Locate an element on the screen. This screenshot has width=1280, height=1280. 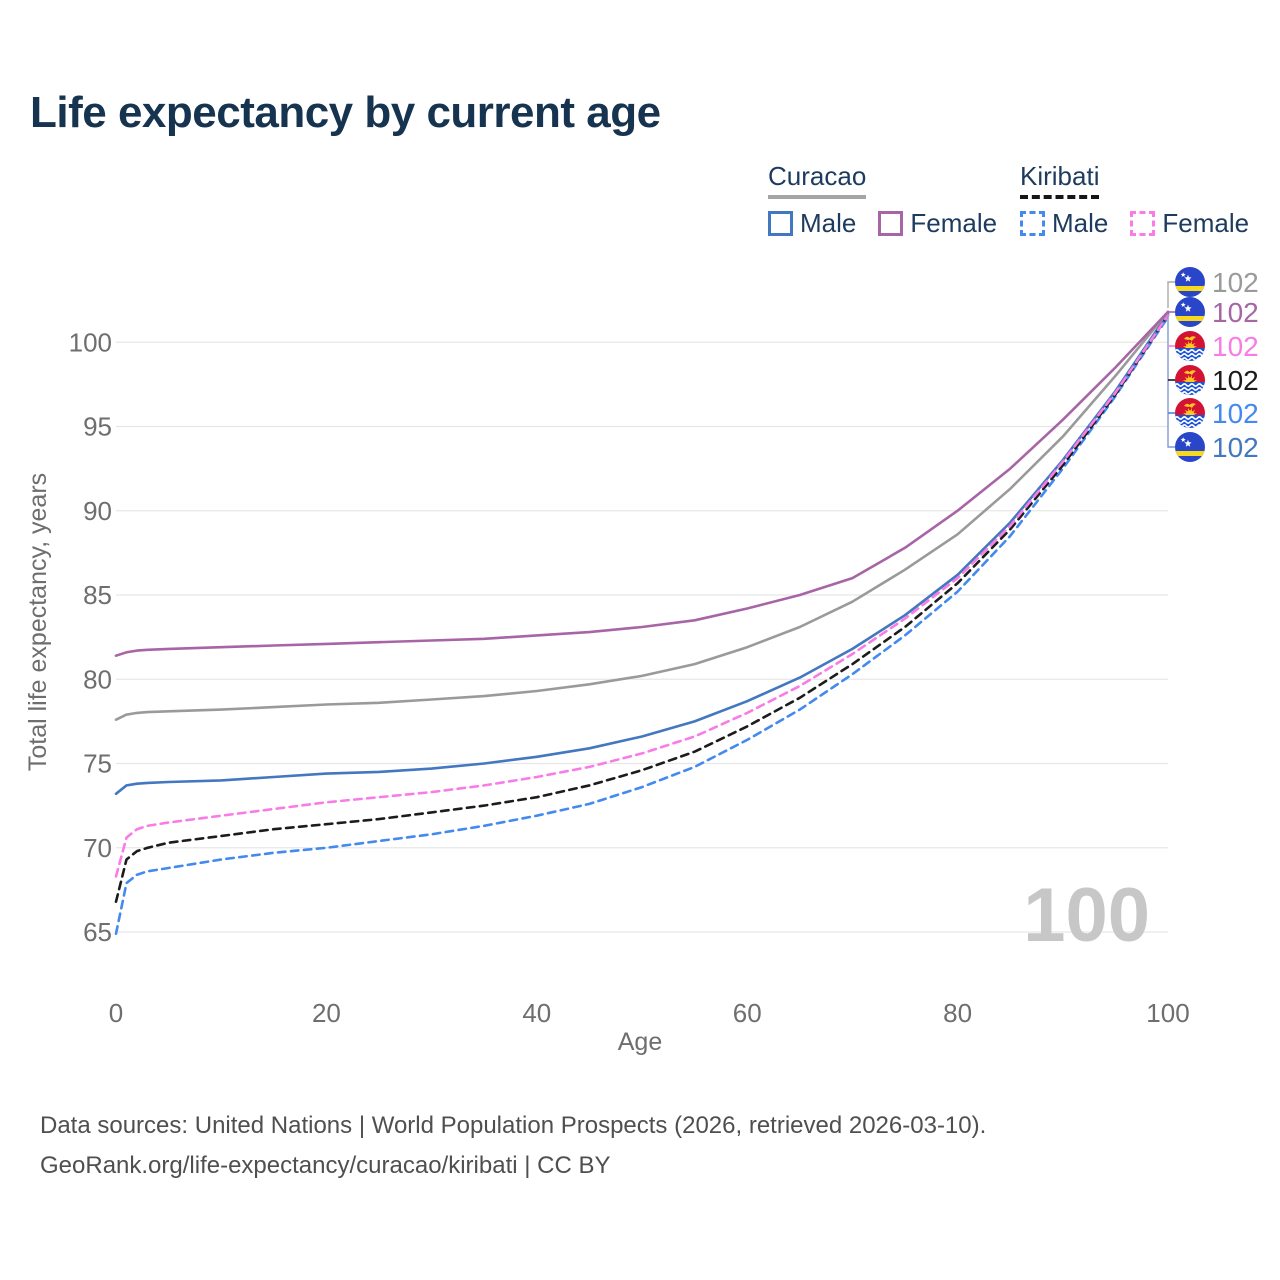
legend-item-kiribati-female: Female is located at coordinates (1189, 223).